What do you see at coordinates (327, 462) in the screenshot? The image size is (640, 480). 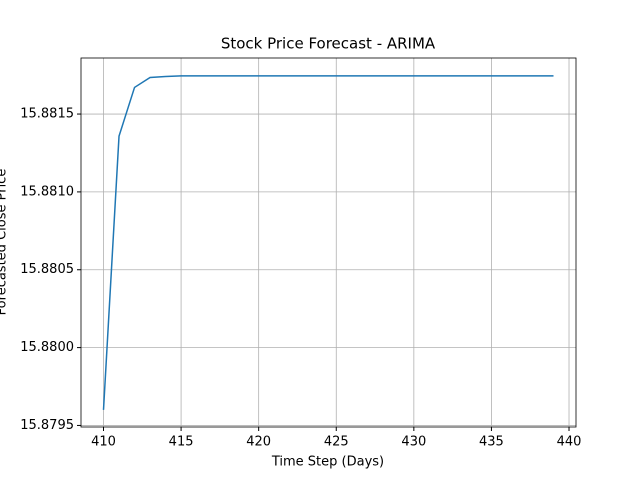 I see `x-axis-label: Time Step (Days)` at bounding box center [327, 462].